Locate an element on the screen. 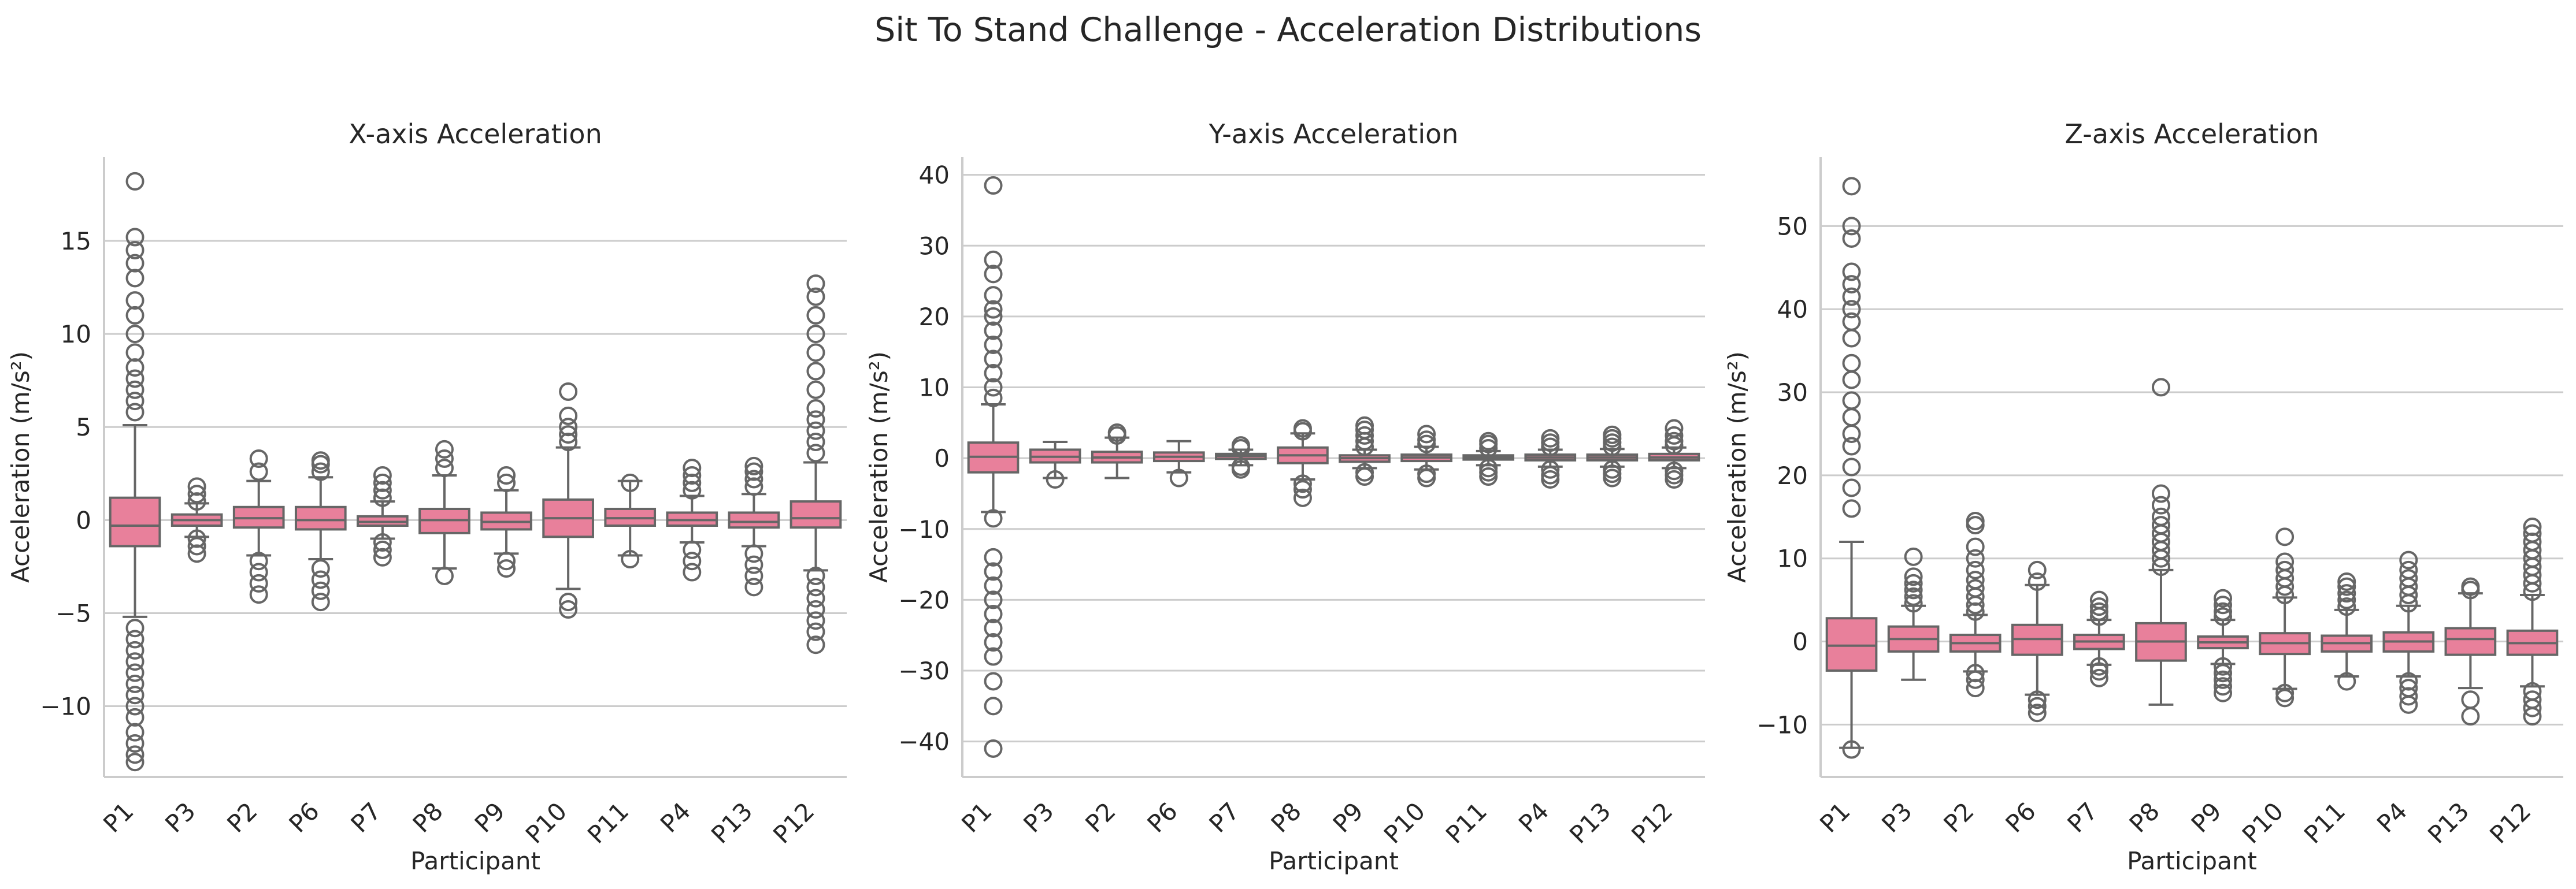  y-axis-label: Acceleration (m/s²) is located at coordinates (20, 467).